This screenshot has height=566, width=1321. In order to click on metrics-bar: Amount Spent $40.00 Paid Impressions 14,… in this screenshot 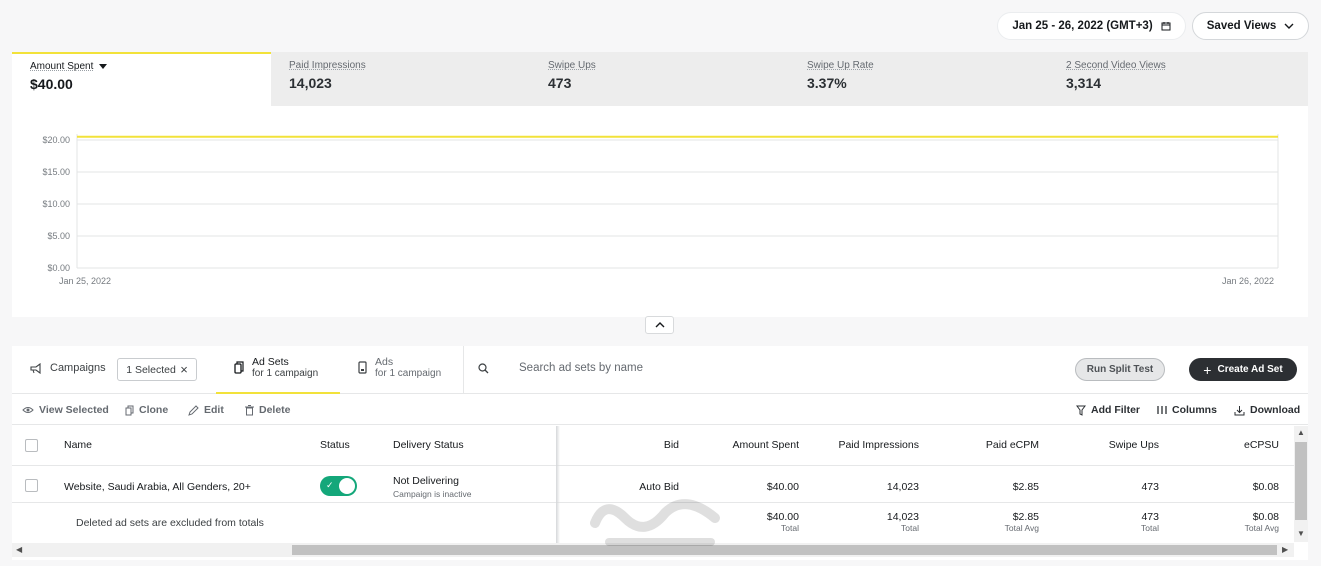, I will do `click(660, 79)`.